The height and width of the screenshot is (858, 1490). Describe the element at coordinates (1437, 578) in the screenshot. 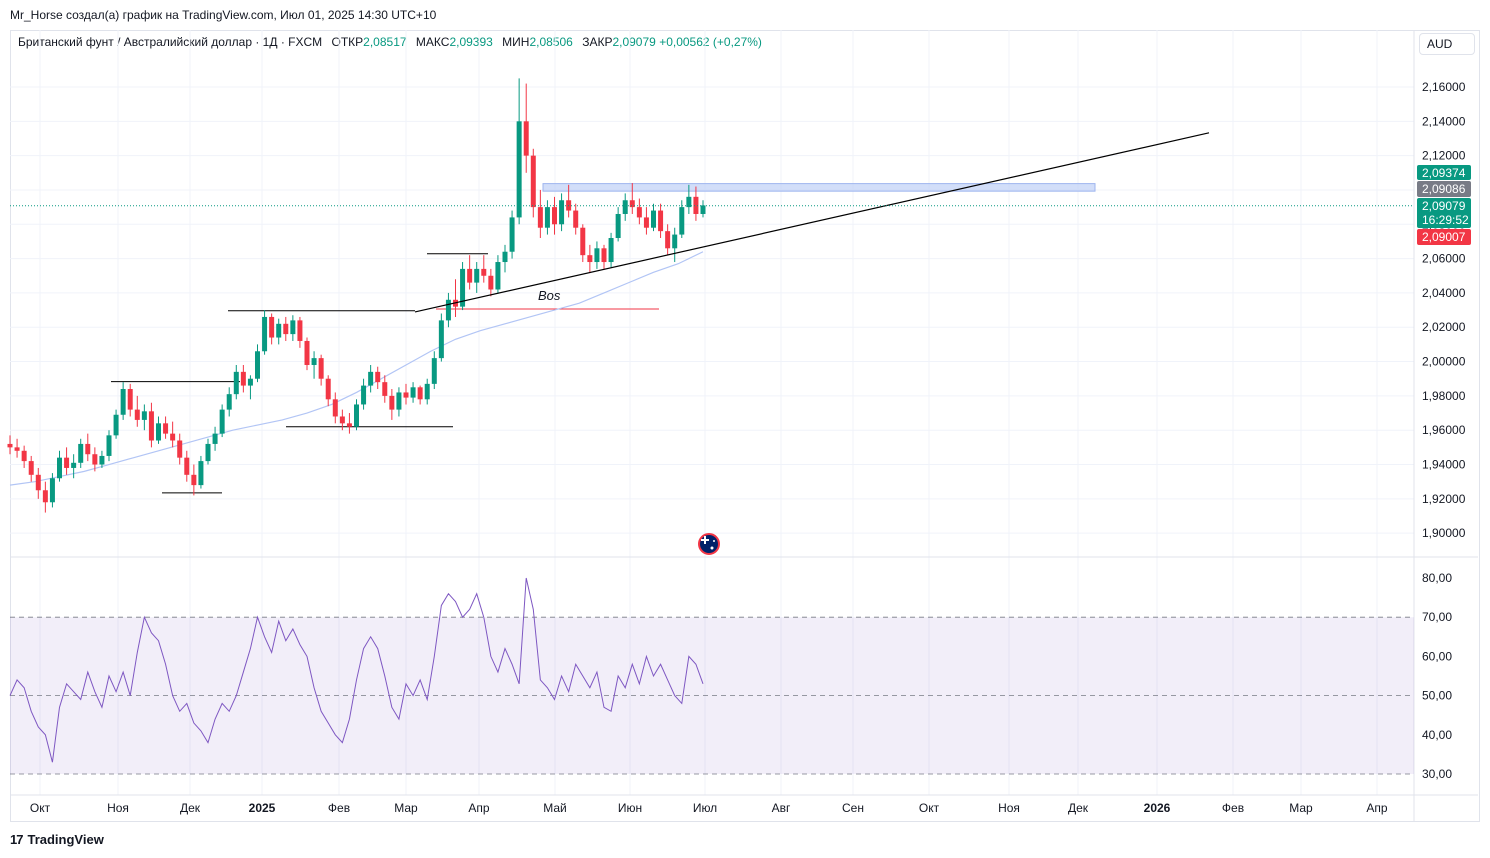

I see `rsi-tick-label: 80,00` at that location.